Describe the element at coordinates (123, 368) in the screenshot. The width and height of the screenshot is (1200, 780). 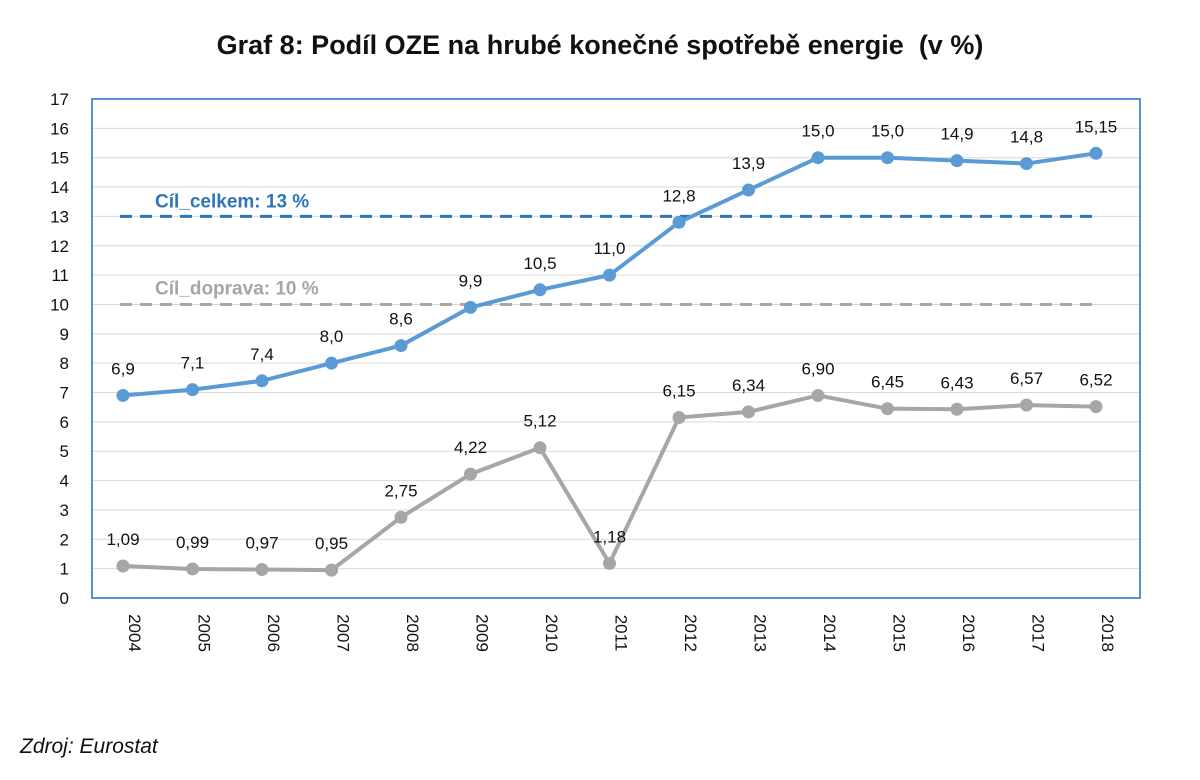
I see `total-data-label: 6,9` at that location.